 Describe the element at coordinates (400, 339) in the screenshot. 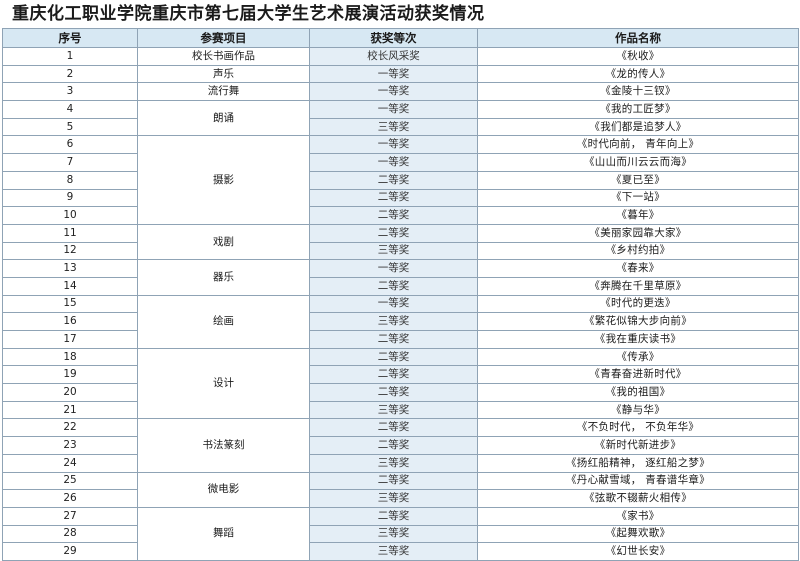

I see `table-row: 17 二等奖 《我在重庆读书》` at that location.